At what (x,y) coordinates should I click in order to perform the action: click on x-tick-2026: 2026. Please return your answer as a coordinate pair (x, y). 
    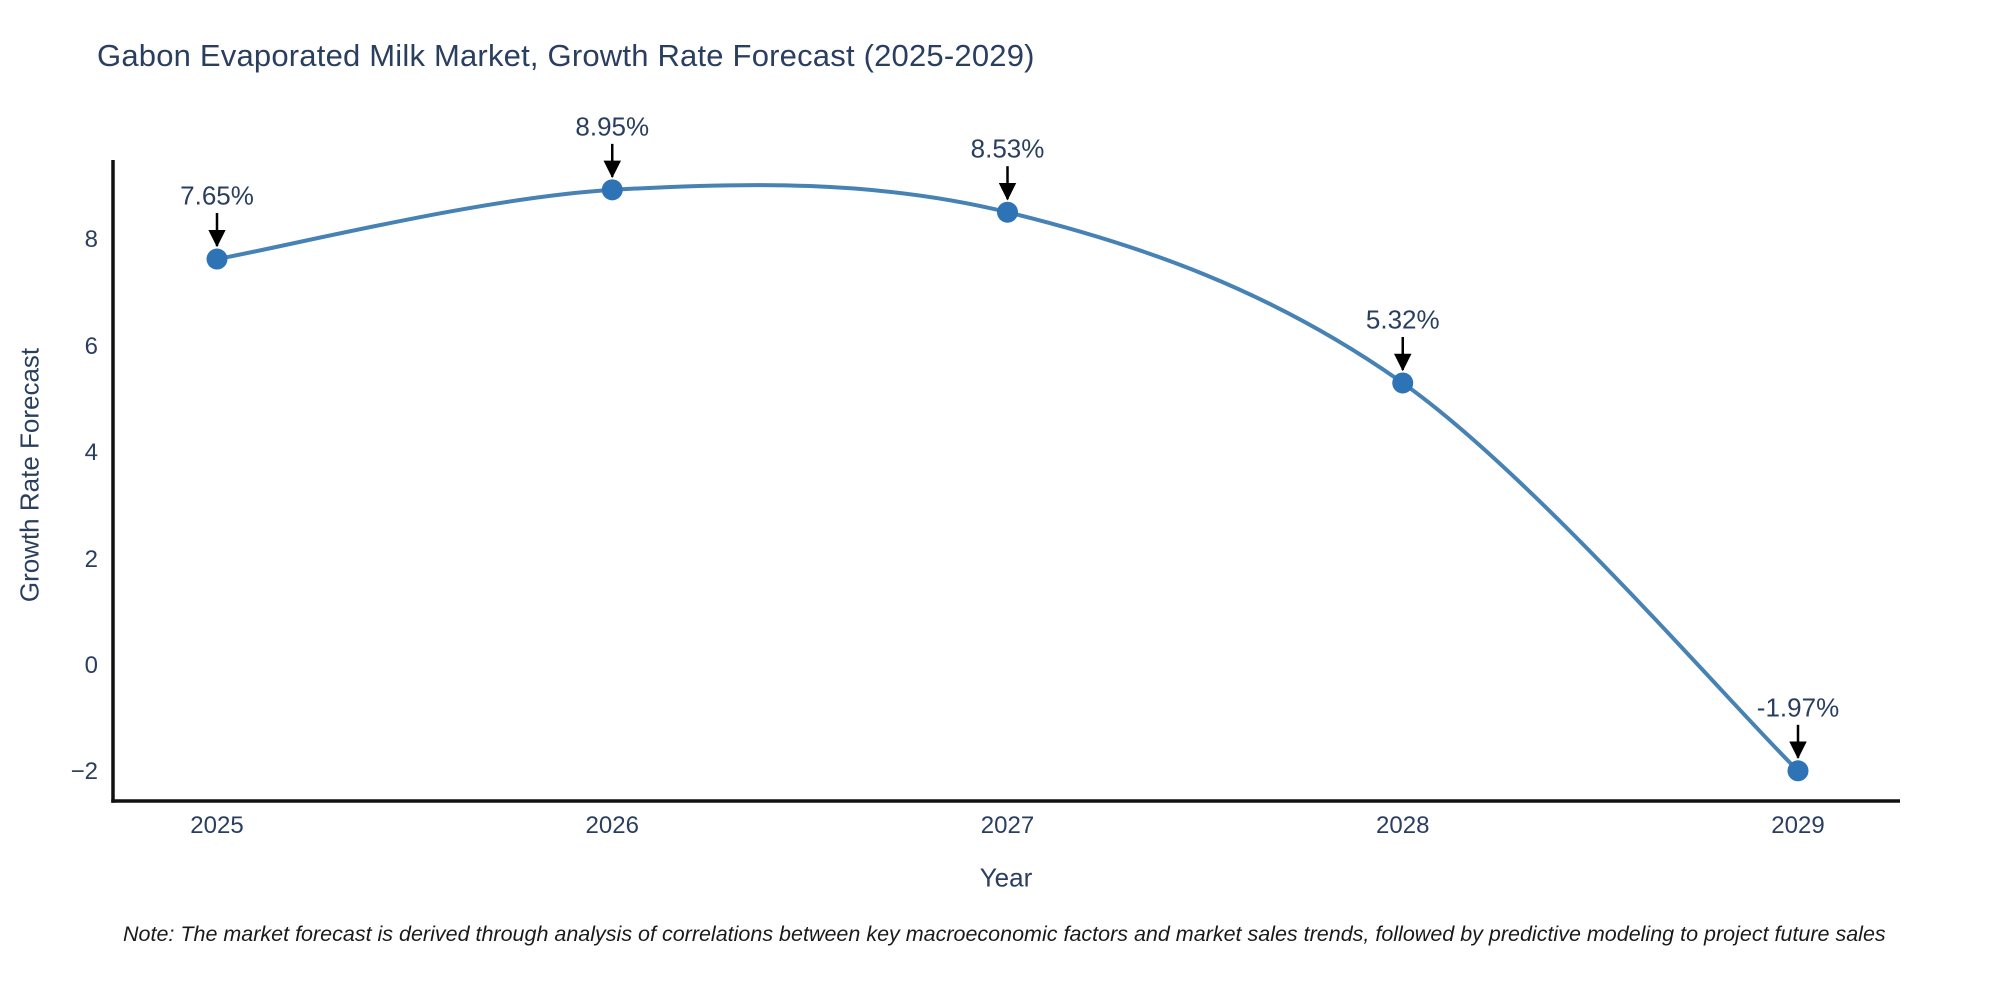
    Looking at the image, I should click on (612, 825).